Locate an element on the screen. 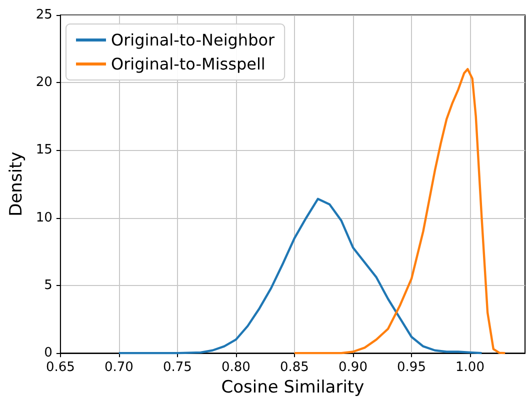 The width and height of the screenshot is (526, 401). x-tick-label: 0.70 is located at coordinates (119, 368).